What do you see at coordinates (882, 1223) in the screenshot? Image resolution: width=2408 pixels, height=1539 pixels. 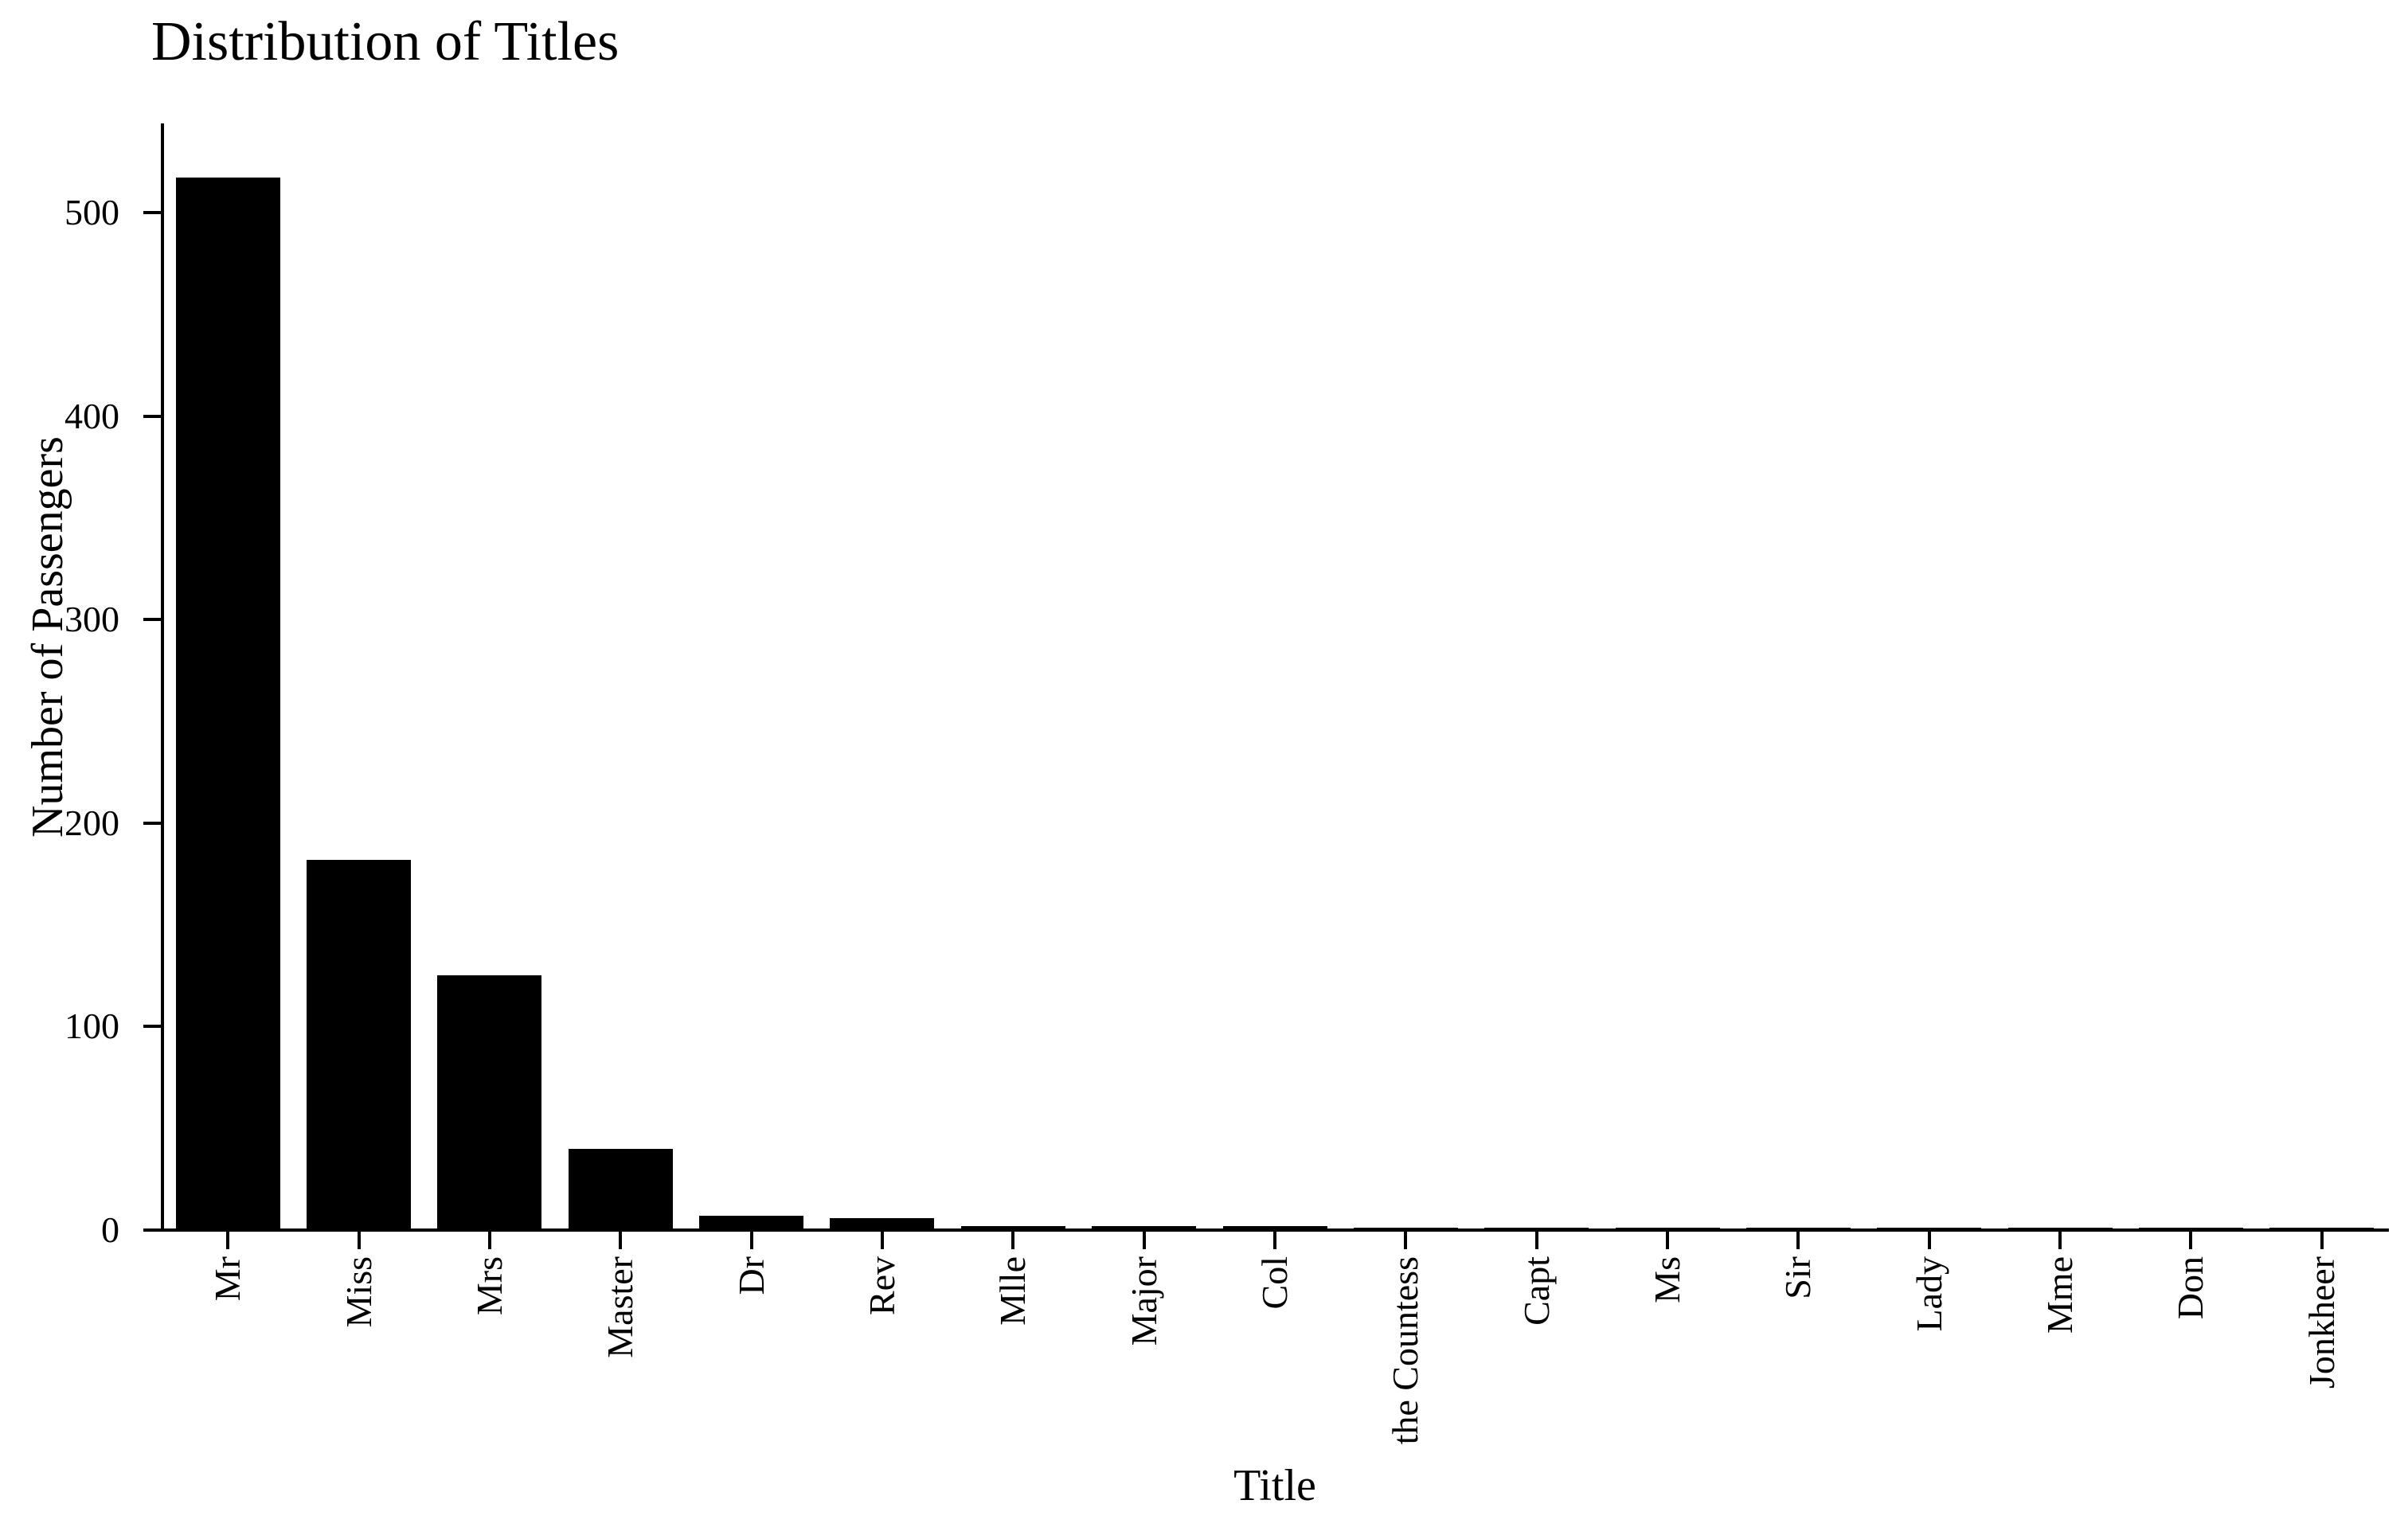 I see `bar-Rev` at bounding box center [882, 1223].